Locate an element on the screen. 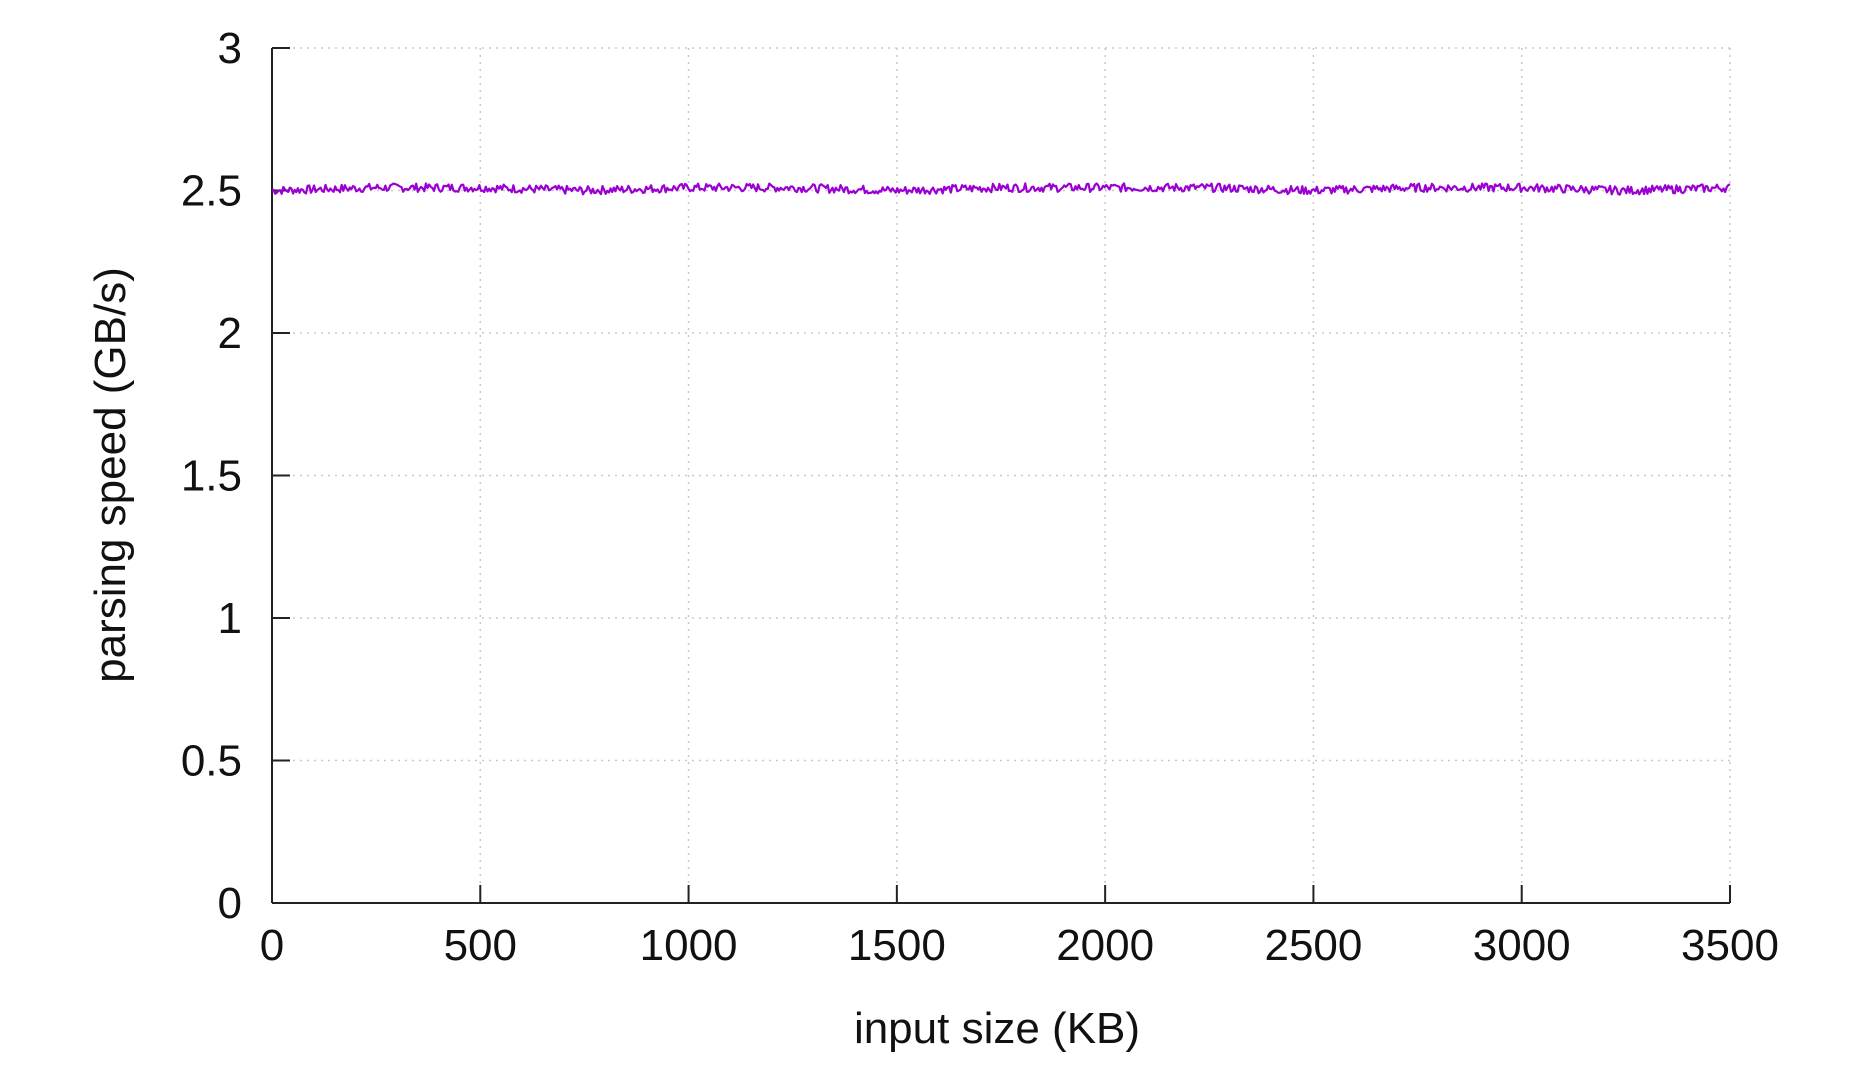  x-tick-label: 500 is located at coordinates (480, 945).